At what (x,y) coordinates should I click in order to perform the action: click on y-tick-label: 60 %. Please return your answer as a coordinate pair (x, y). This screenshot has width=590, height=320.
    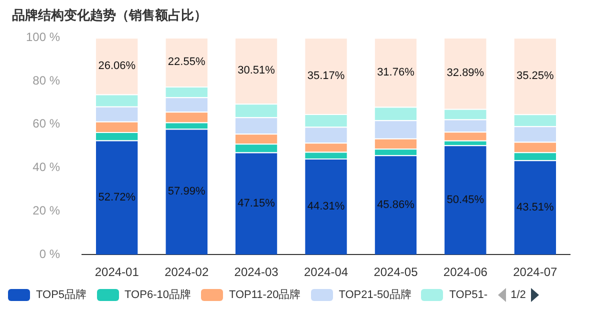
    Looking at the image, I should click on (46, 123).